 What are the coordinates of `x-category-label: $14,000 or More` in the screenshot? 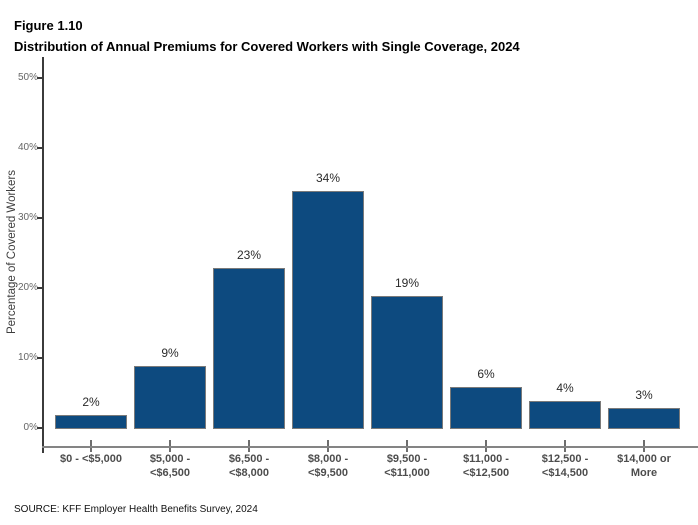 It's located at (644, 466).